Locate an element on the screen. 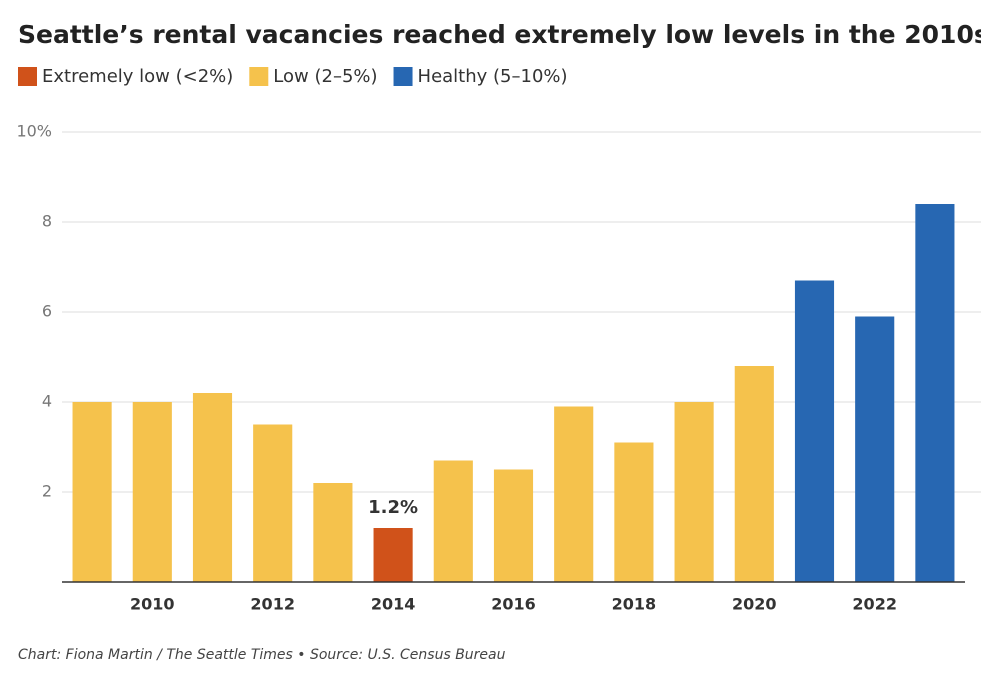 Image resolution: width=981 pixels, height=679 pixels. y-tick-label: 10% is located at coordinates (34, 131).